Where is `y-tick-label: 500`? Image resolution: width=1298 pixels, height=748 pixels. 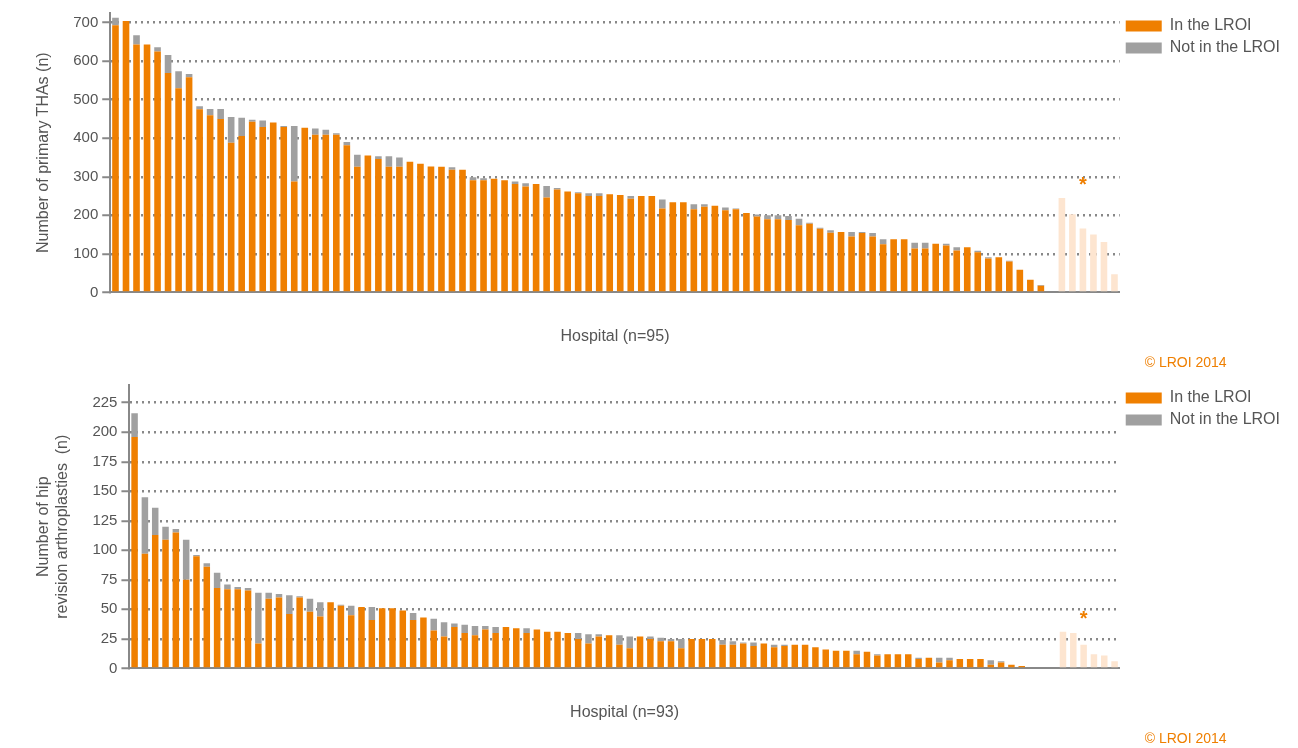 y-tick-label: 500 is located at coordinates (86, 98).